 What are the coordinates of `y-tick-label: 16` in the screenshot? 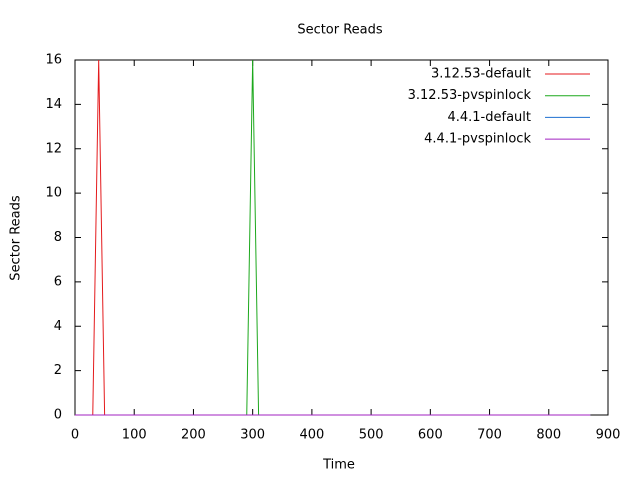 It's located at (53, 60).